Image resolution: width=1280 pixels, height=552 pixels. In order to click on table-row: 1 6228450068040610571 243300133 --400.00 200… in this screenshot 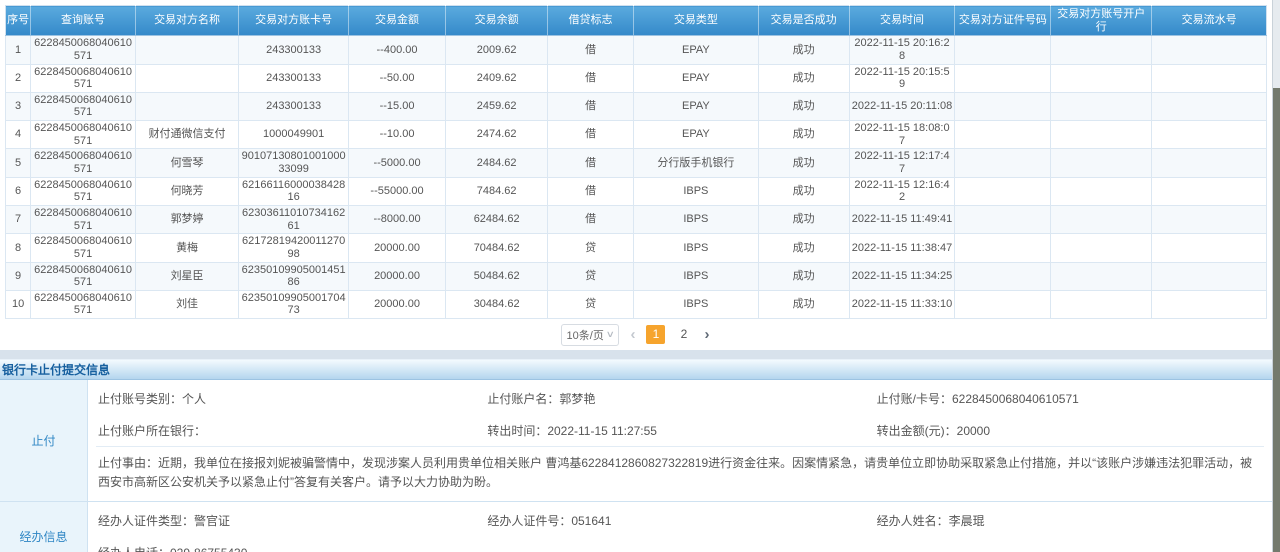, I will do `click(635, 50)`.